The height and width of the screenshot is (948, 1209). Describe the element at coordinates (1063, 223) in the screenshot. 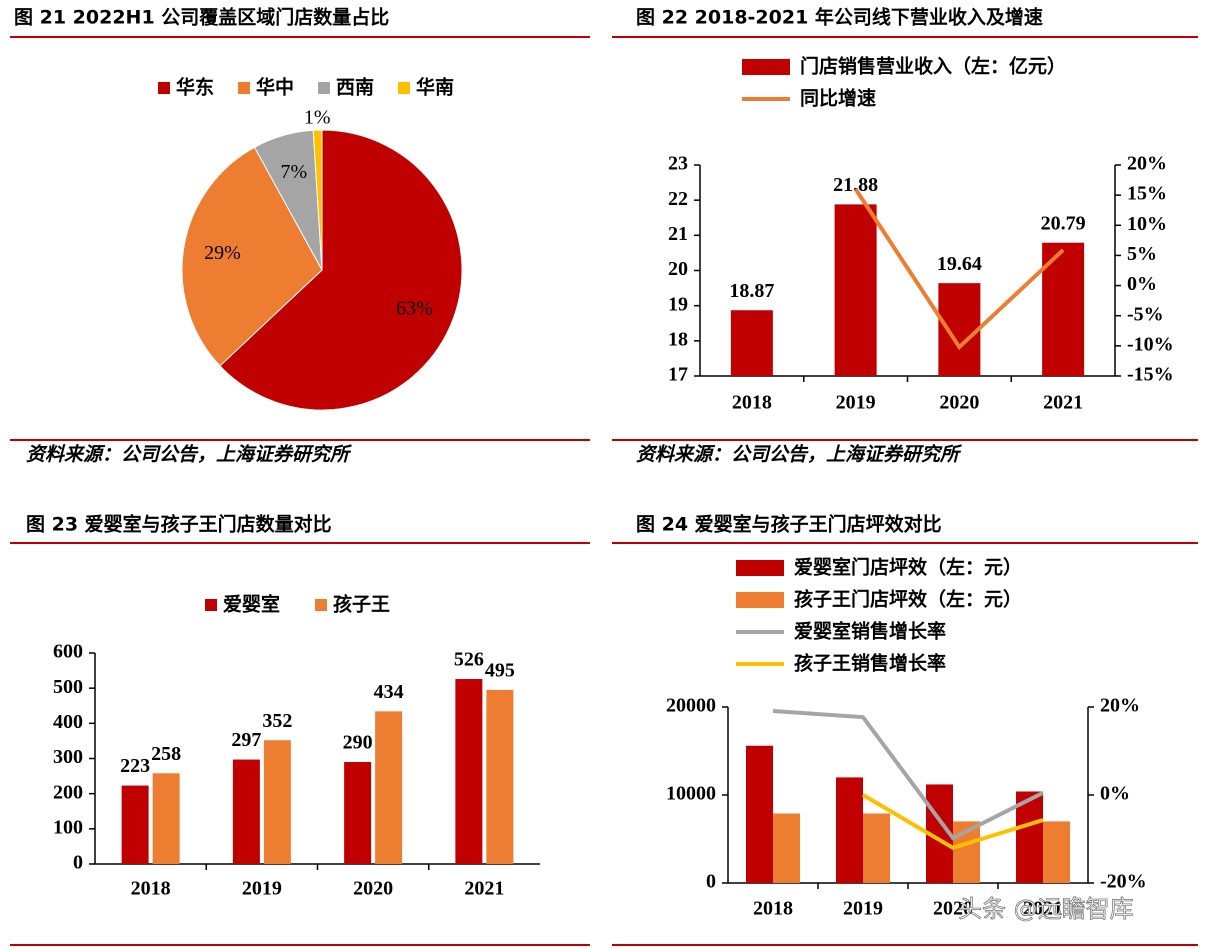

I see `data-label: 20.79` at that location.